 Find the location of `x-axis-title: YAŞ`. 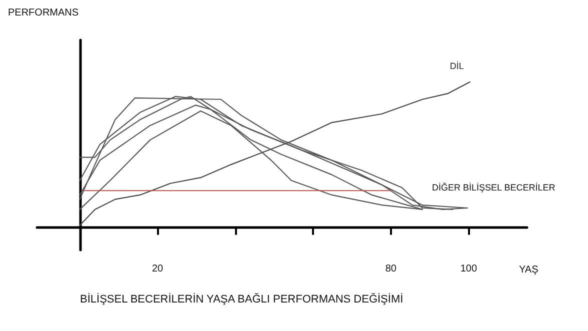

x-axis-title: YAŞ is located at coordinates (529, 270).